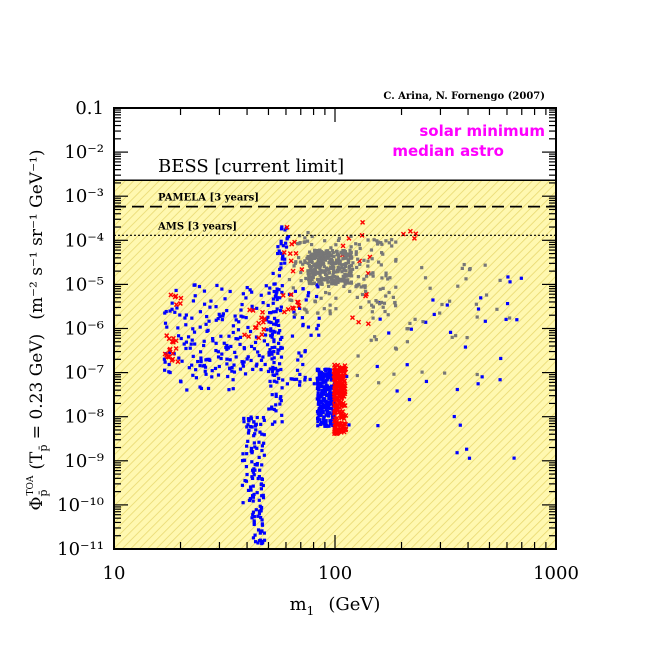 Image resolution: width=664 pixels, height=664 pixels. Describe the element at coordinates (43, 493) in the screenshot. I see `y-label-sub: p̄` at that location.